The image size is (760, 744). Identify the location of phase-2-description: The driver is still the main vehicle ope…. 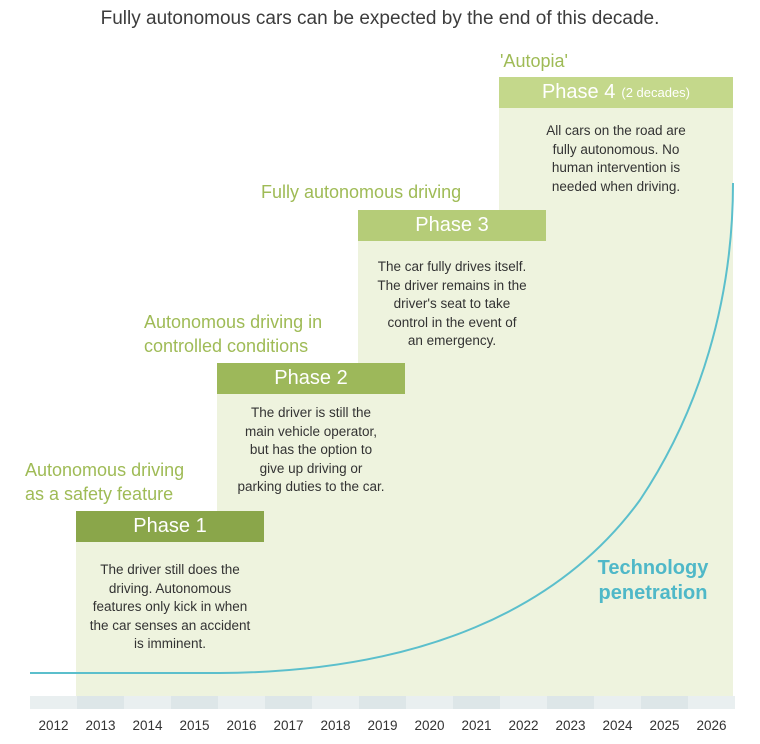
(311, 449).